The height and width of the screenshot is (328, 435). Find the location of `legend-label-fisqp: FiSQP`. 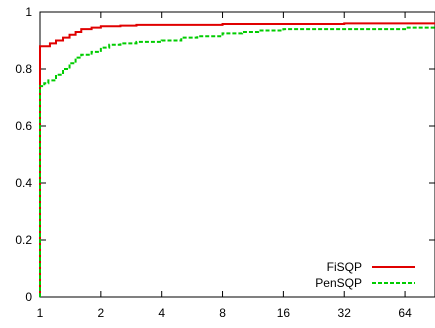

legend-label-fisqp: FiSQP is located at coordinates (344, 267).